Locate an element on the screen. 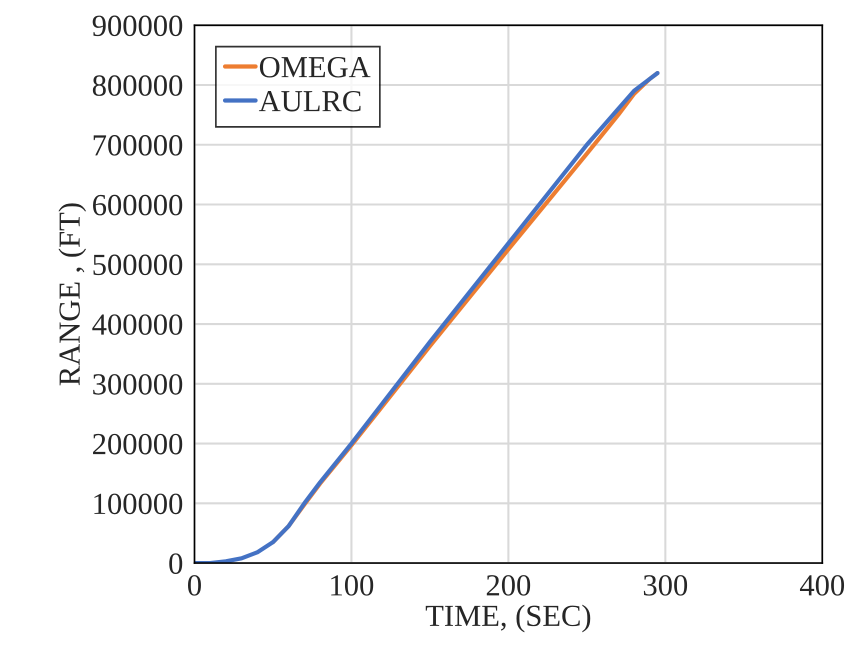  y-tick-label: 600000 is located at coordinates (137, 205).